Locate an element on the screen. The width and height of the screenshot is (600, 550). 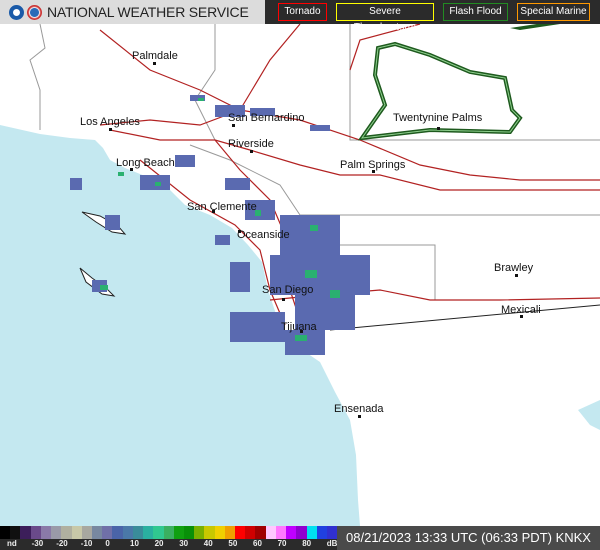
city-label: Oceanside is located at coordinates (263, 235).